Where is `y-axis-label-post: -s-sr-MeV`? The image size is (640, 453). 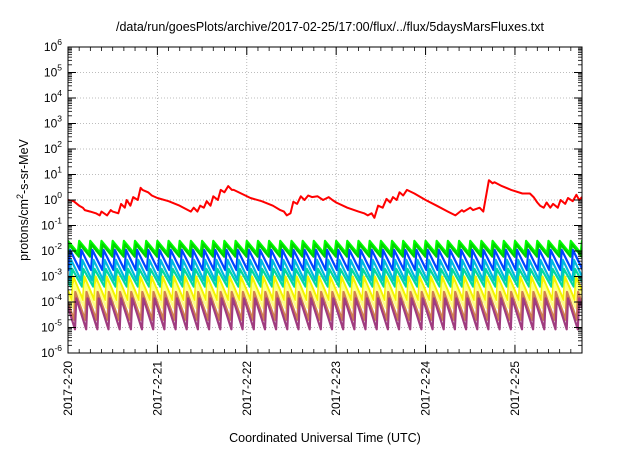 y-axis-label-post: -s-sr-MeV is located at coordinates (24, 166).